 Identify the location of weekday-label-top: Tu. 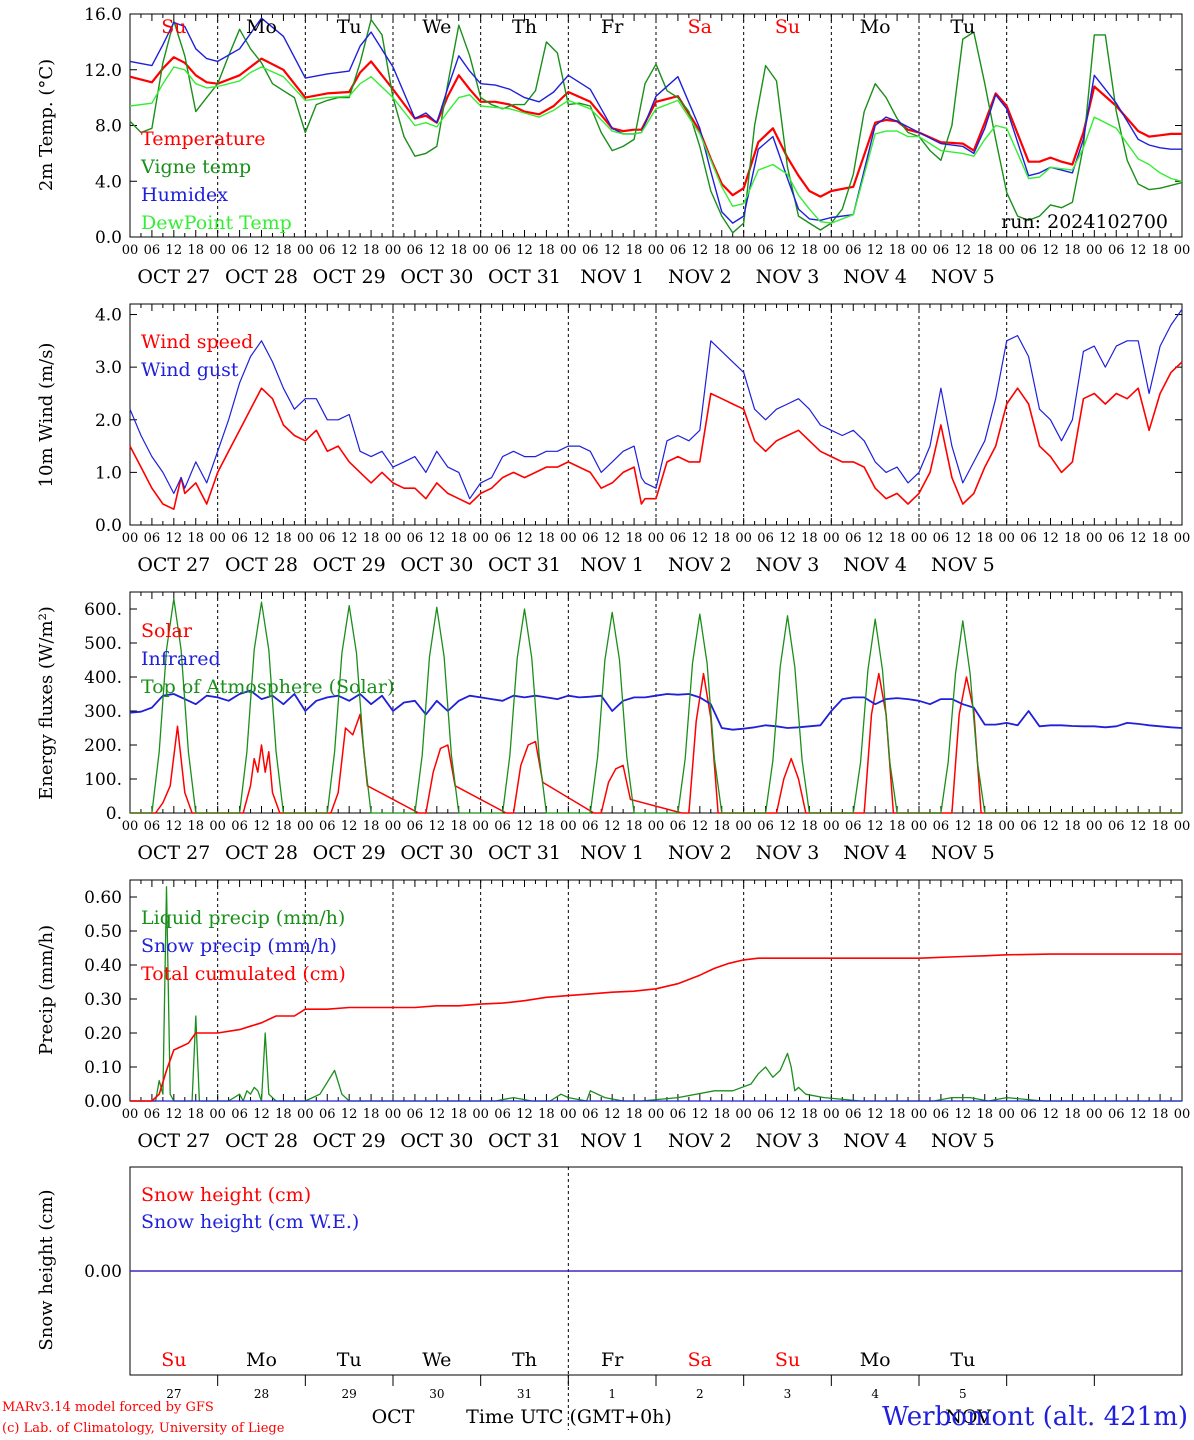
(349, 27).